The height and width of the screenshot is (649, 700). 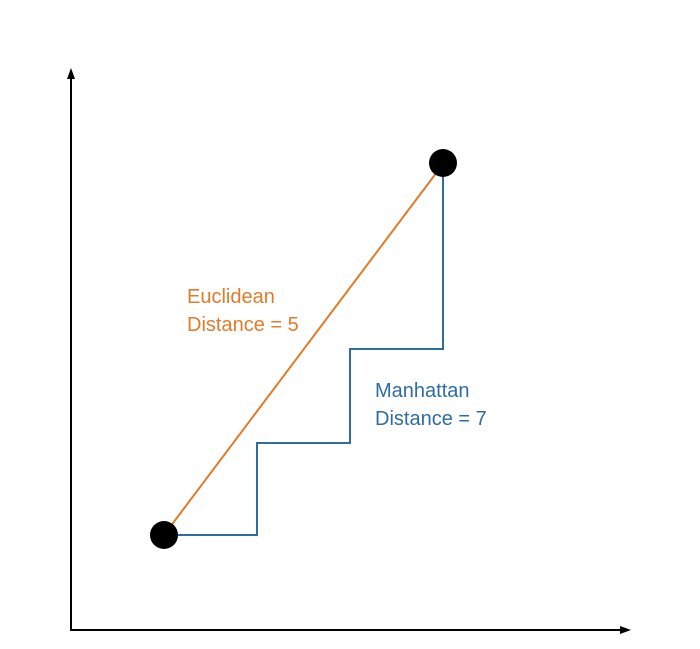 I want to click on start-point, so click(x=164, y=535).